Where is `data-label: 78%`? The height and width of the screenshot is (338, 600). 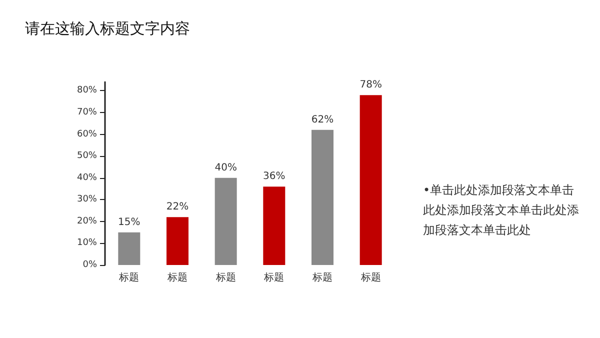 data-label: 78% is located at coordinates (371, 85).